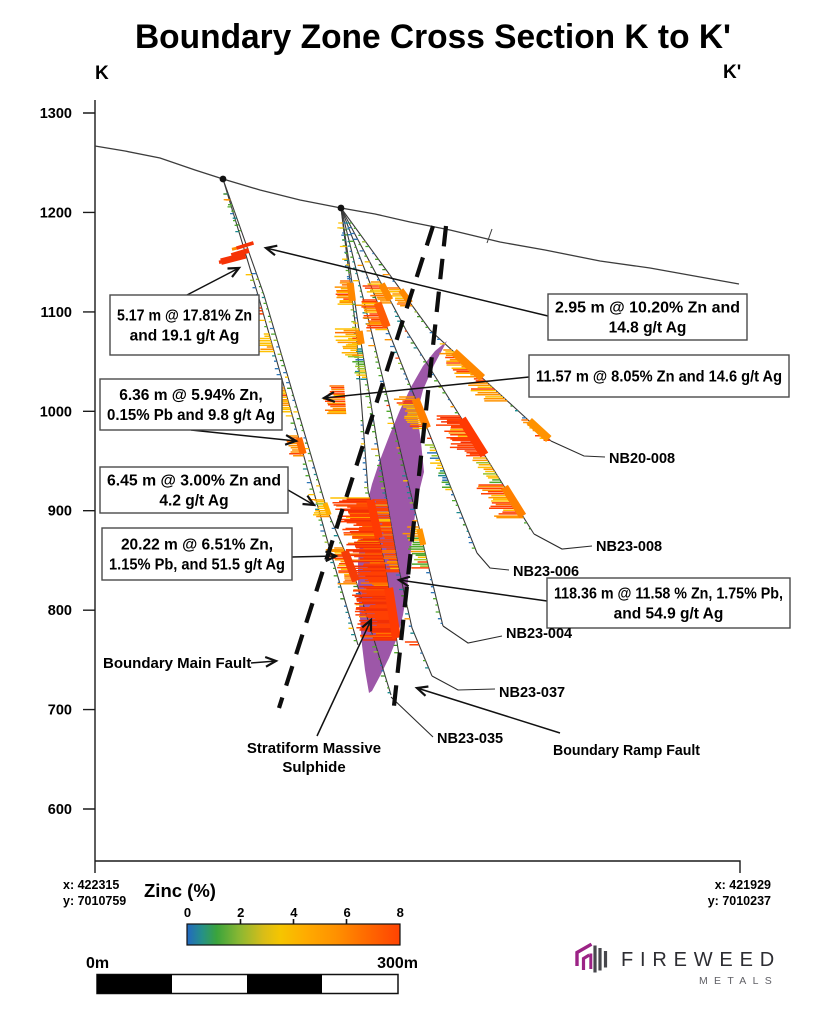  Describe the element at coordinates (647, 307) in the screenshot. I see `svg-text: 2.95 m @ 10.20% Zn and` at that location.